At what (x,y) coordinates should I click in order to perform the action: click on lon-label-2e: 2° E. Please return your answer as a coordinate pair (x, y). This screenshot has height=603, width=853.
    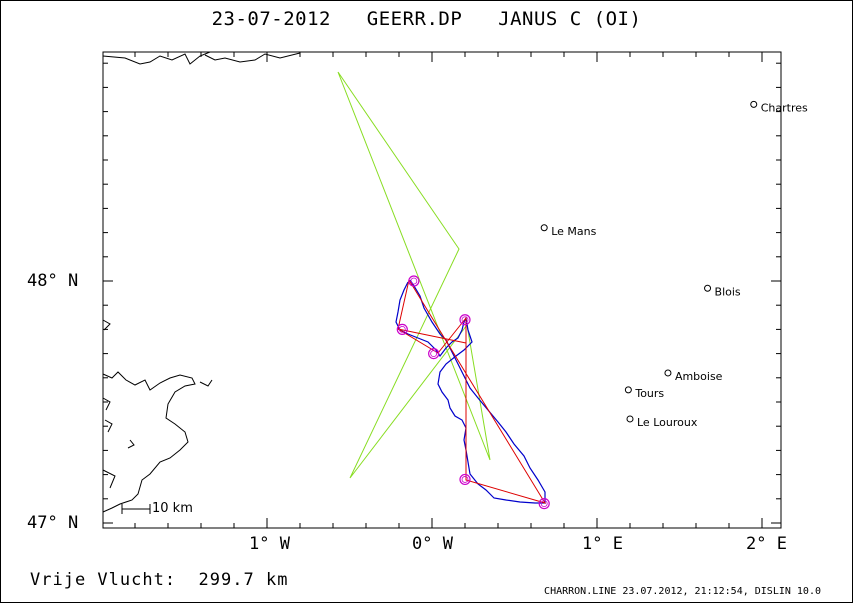
    Looking at the image, I should click on (766, 544).